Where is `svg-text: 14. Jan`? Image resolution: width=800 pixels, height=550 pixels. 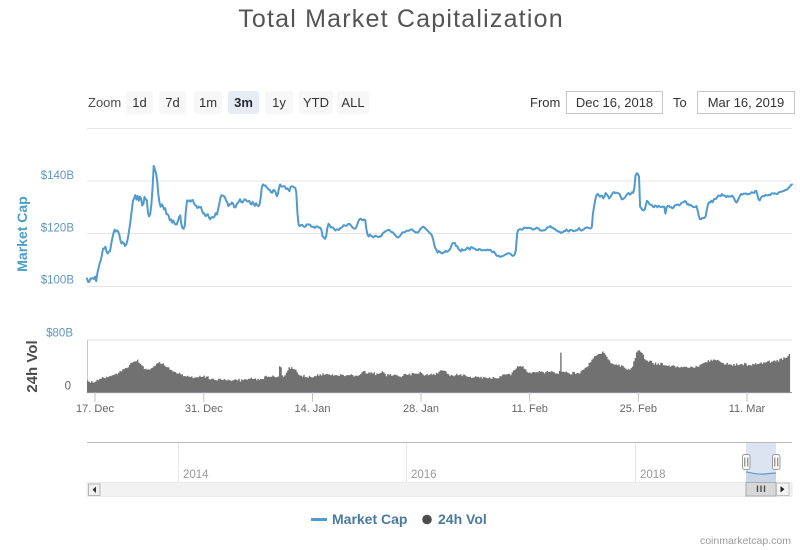
svg-text: 14. Jan is located at coordinates (312, 409).